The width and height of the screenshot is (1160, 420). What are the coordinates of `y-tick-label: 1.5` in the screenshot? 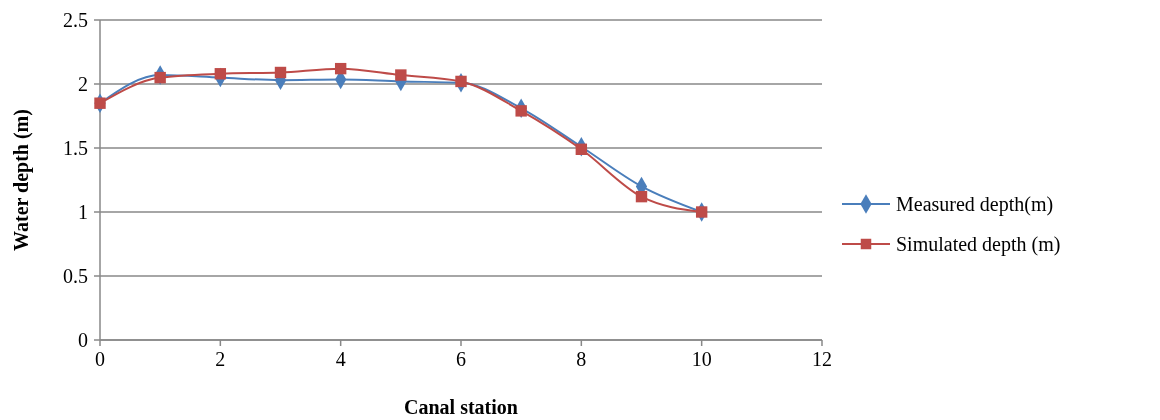 It's located at (75, 148).